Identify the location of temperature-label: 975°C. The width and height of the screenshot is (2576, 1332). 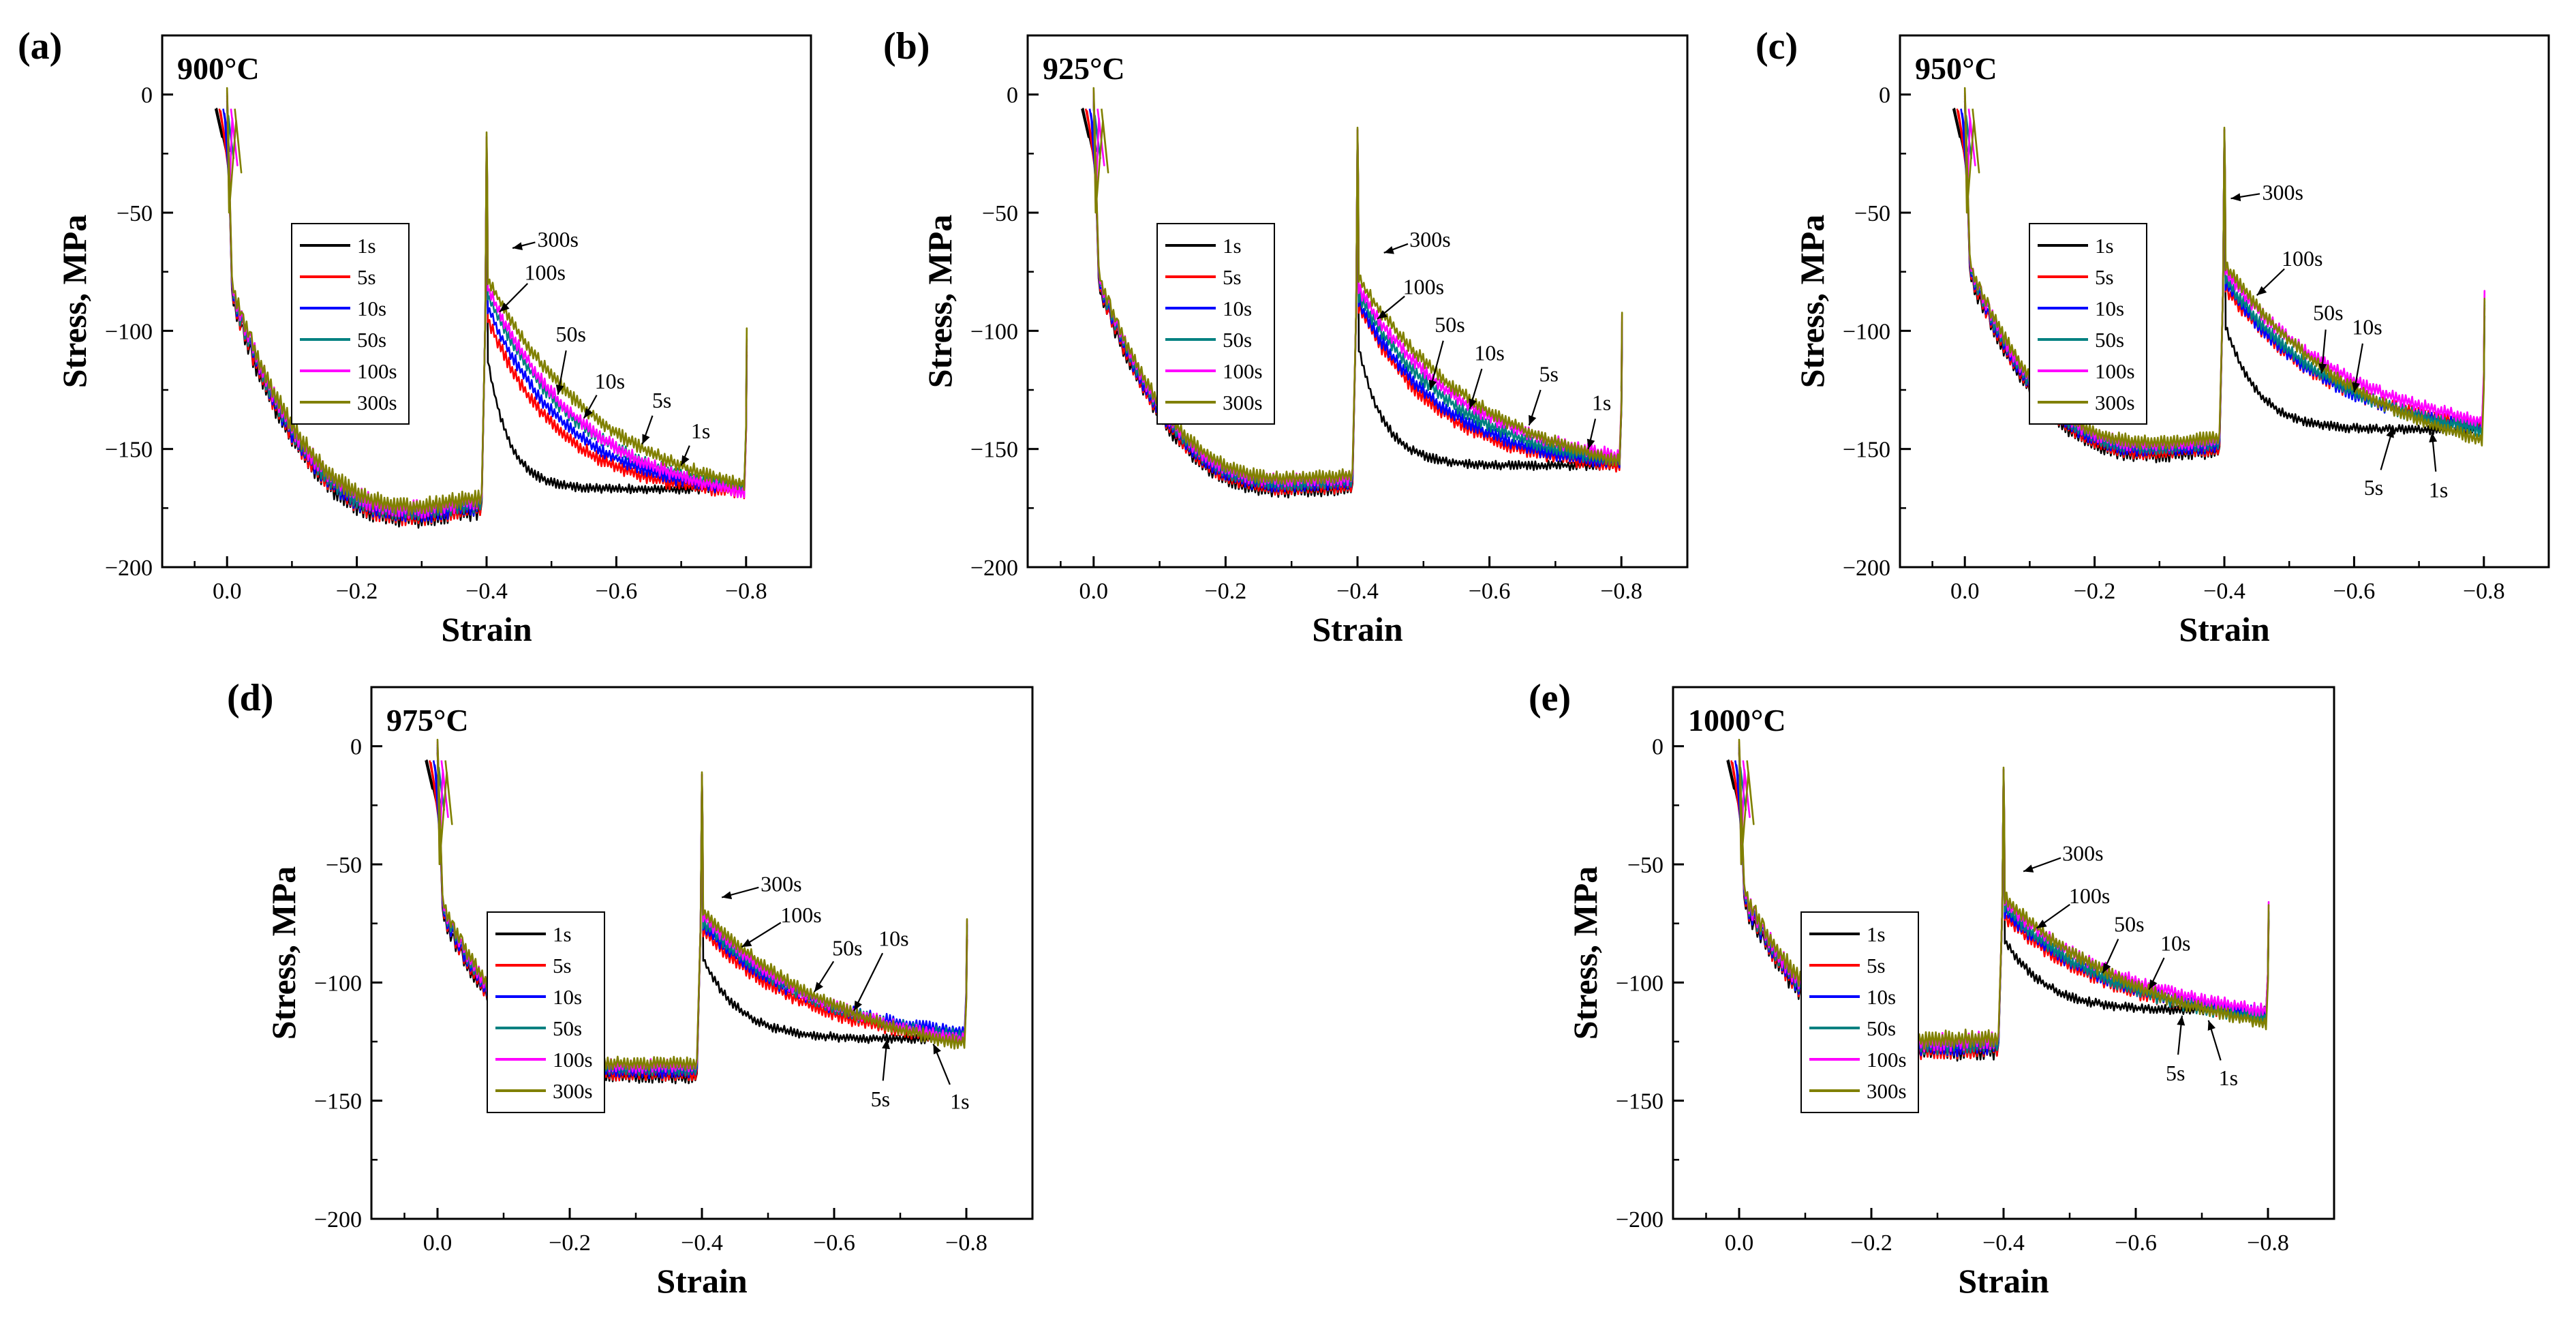
(428, 720).